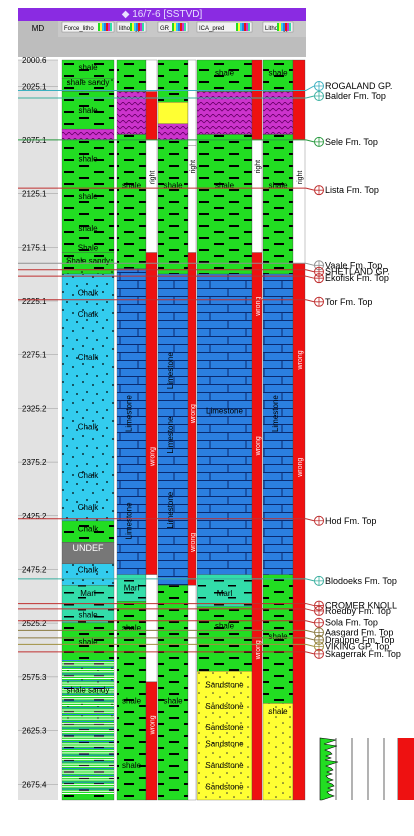 The image size is (414, 836). I want to click on header-scroll-band, so click(162, 47).